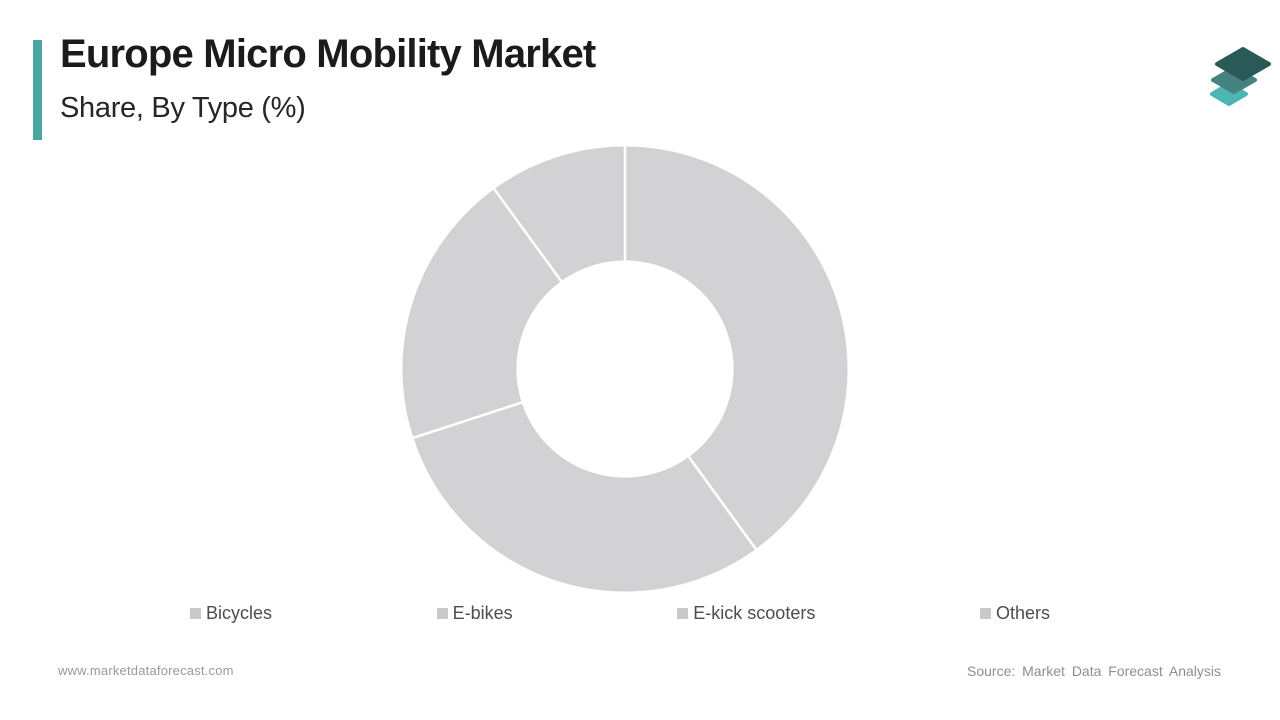 This screenshot has width=1280, height=720. I want to click on legend-label: Bicycles, so click(239, 612).